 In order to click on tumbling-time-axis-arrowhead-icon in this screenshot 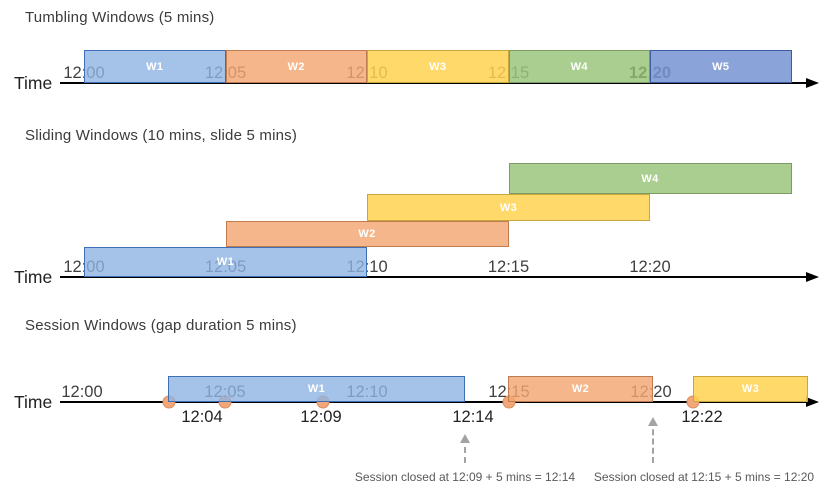, I will do `click(812, 83)`.